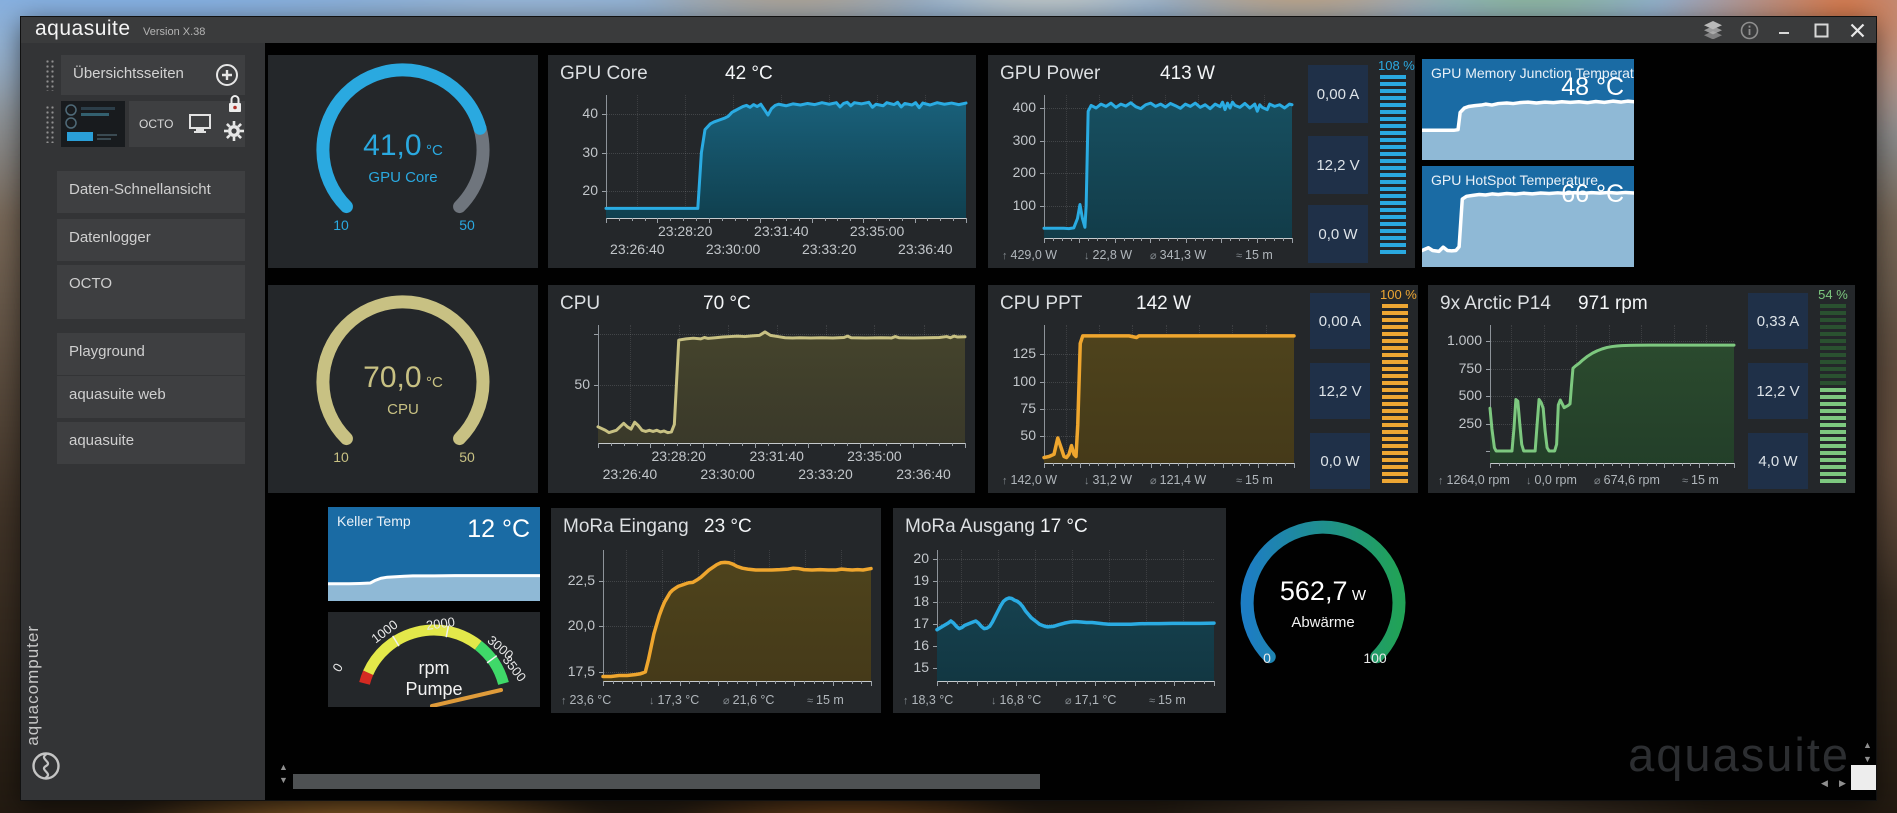  I want to click on layers-icon, so click(1713, 30).